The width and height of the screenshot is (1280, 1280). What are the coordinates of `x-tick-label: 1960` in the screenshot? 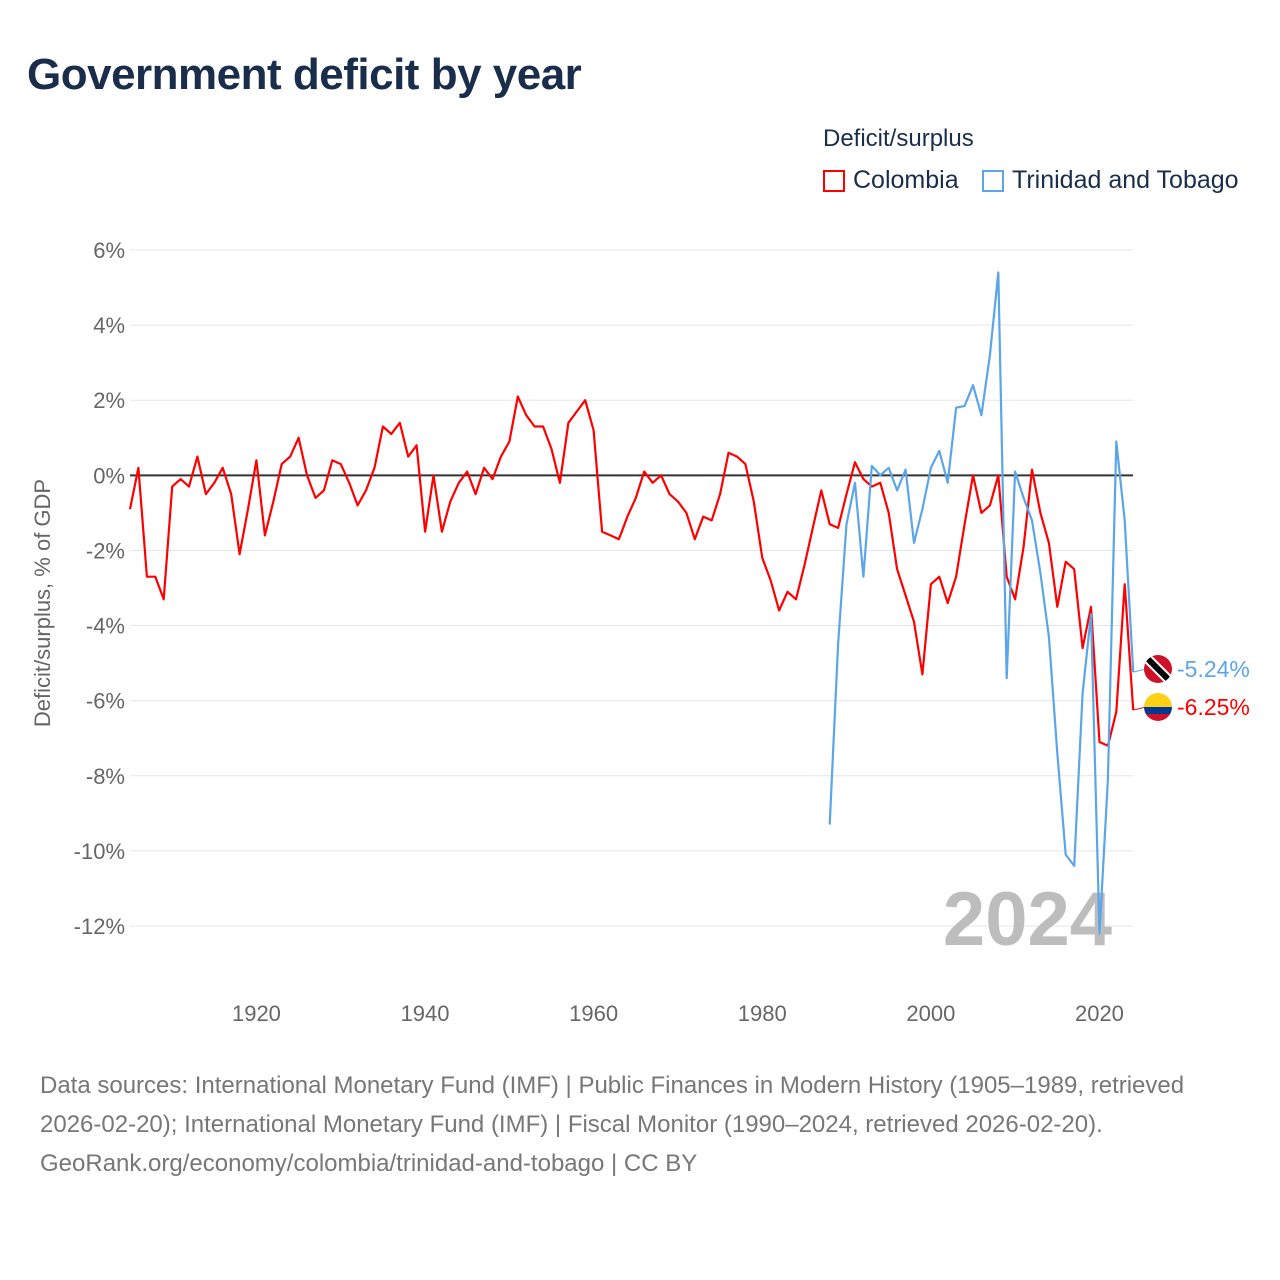 It's located at (593, 1013).